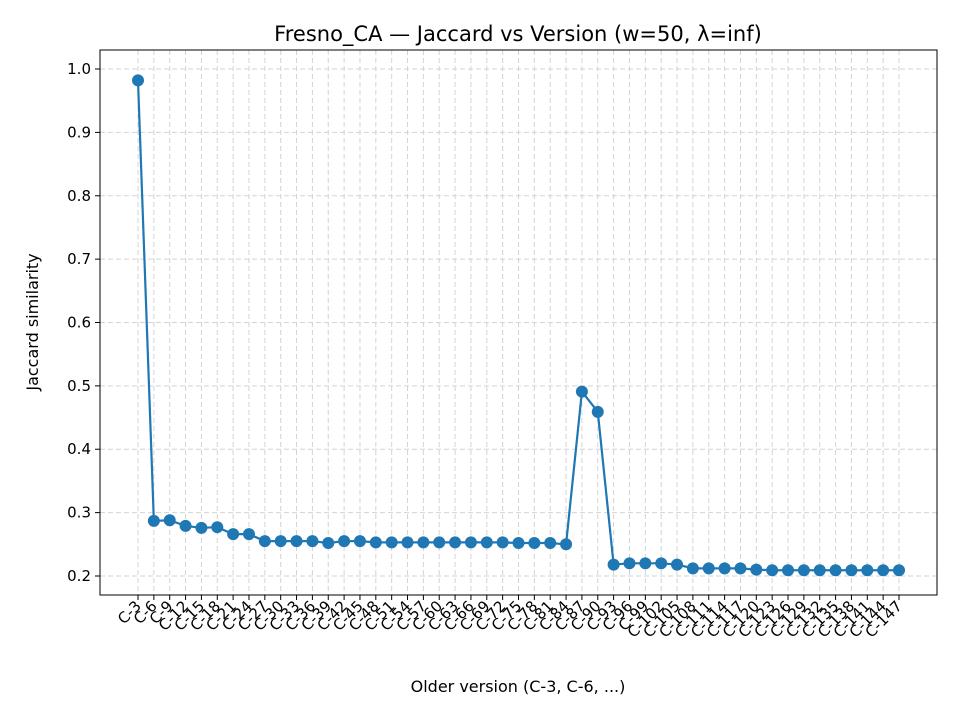 The image size is (960, 720). Describe the element at coordinates (518, 686) in the screenshot. I see `x-axis-label: Older version (C-3, C-6, ...)` at that location.